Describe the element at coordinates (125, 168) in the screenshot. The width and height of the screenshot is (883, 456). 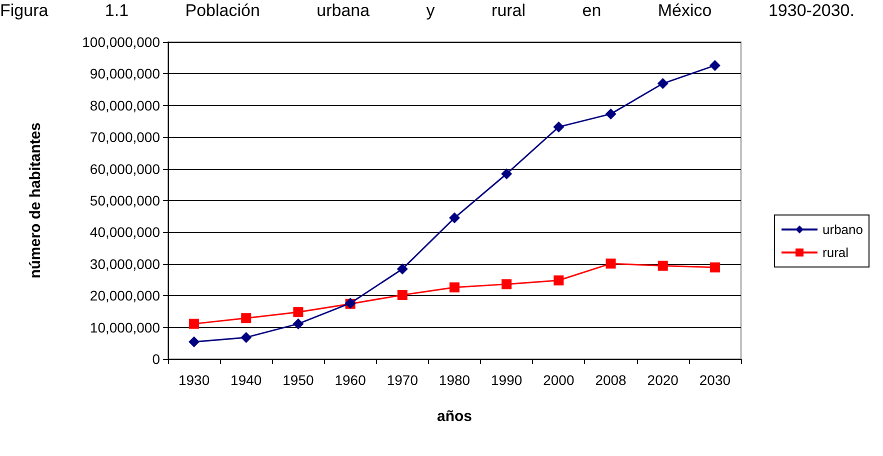
I see `y-tick-label: 60,000,000` at that location.